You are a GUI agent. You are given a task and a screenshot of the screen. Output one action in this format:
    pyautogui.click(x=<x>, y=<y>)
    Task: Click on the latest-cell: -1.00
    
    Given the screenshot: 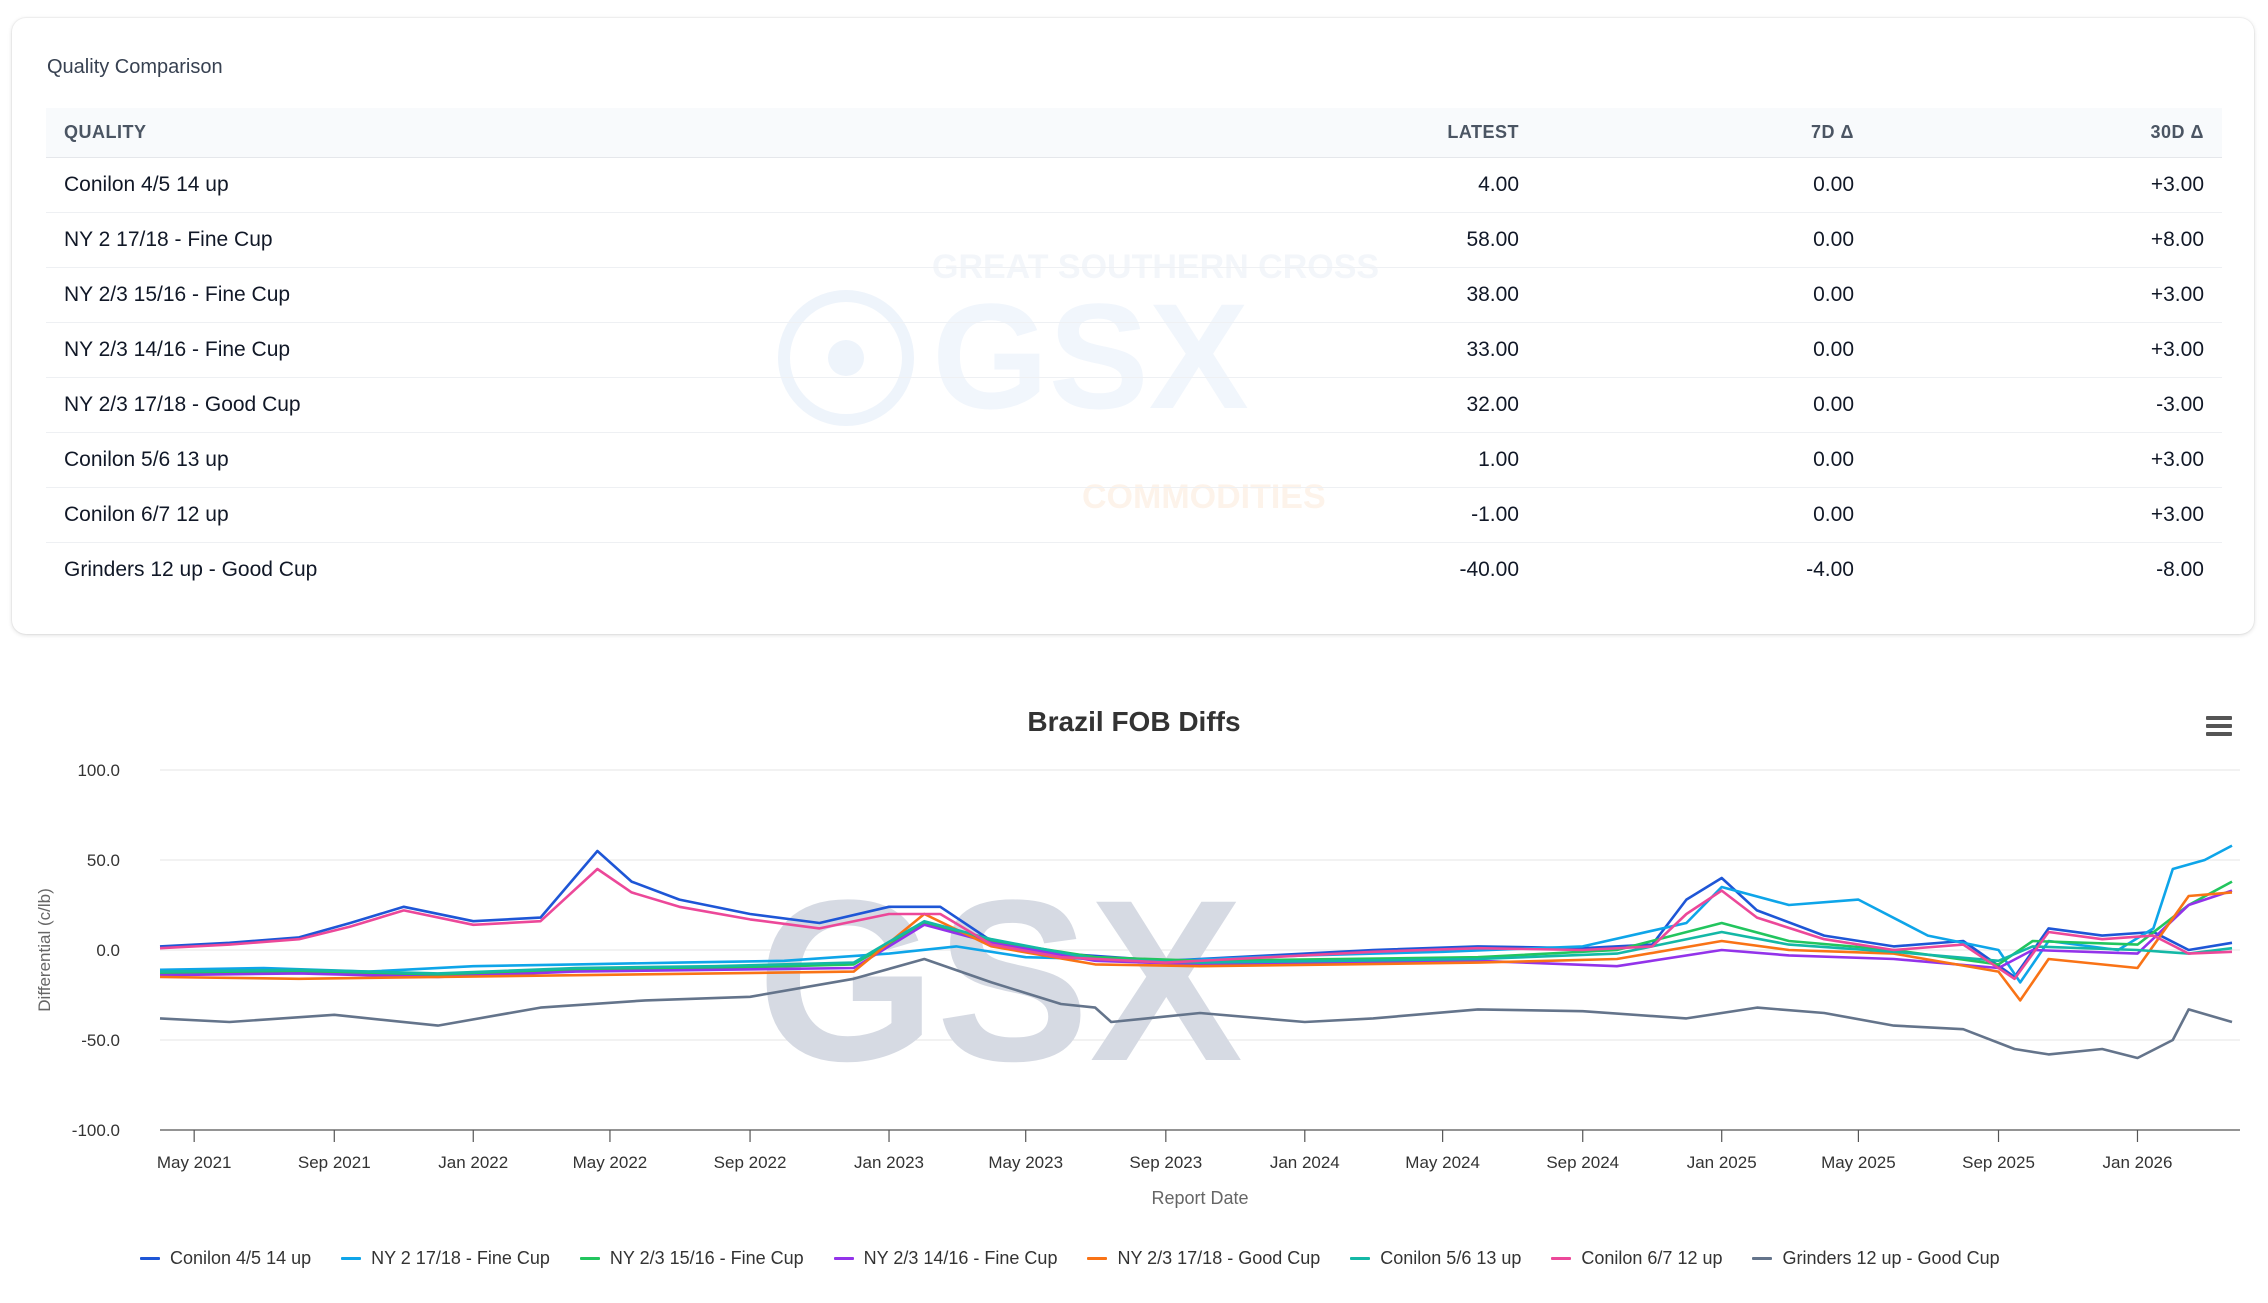 What is the action you would take?
    pyautogui.click(x=1367, y=515)
    